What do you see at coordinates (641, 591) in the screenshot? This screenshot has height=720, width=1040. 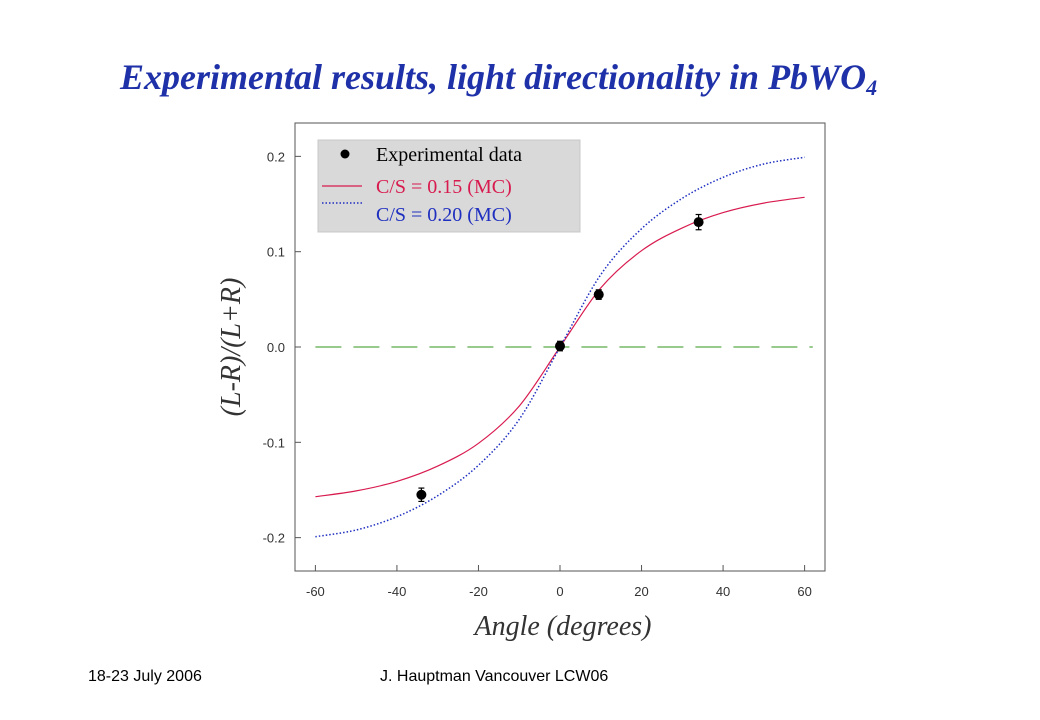 I see `x-tick-label: 20` at bounding box center [641, 591].